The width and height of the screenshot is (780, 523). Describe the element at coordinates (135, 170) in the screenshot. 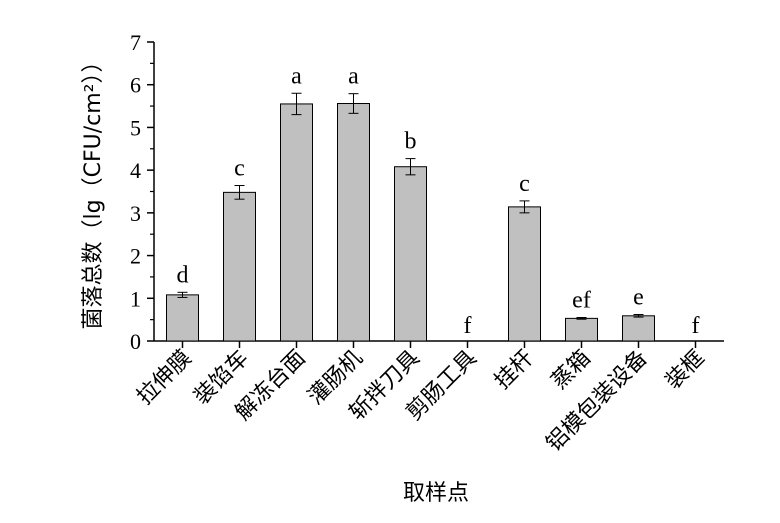

I see `y-tick-label: 4` at that location.